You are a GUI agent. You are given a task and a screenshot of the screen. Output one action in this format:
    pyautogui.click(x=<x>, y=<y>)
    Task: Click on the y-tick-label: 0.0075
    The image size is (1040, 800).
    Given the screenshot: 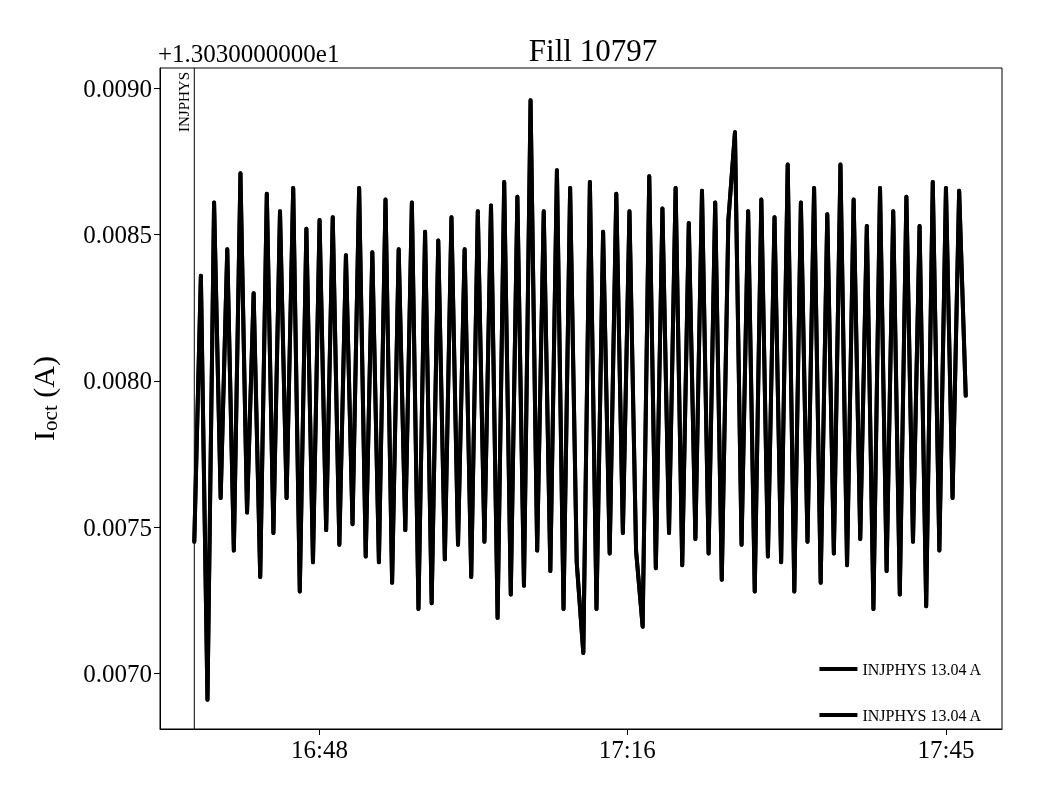 What is the action you would take?
    pyautogui.click(x=117, y=527)
    